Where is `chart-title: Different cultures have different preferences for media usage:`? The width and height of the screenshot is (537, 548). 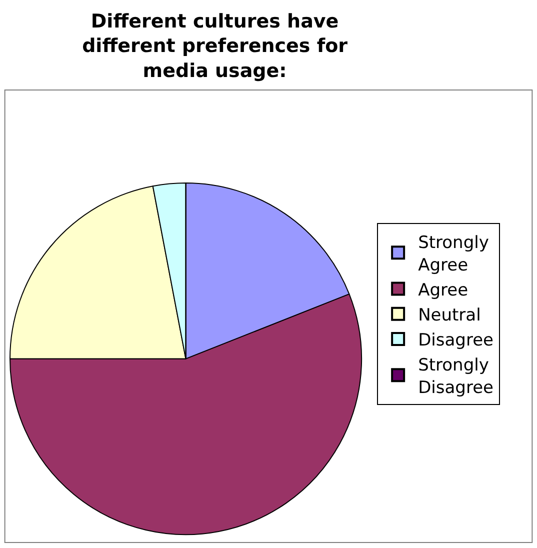
chart-title: Different cultures have different preferences for media usage: is located at coordinates (215, 46).